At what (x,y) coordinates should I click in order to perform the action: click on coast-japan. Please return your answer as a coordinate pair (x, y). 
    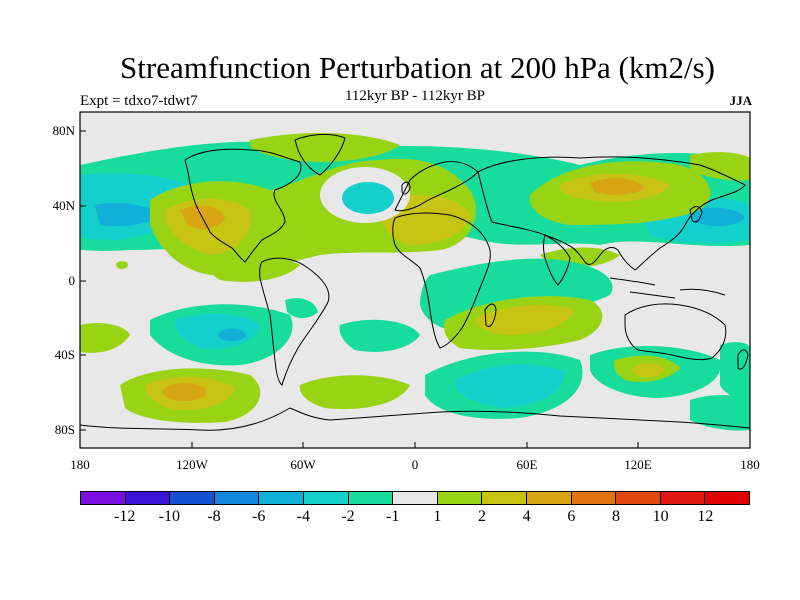
    Looking at the image, I should click on (696, 214).